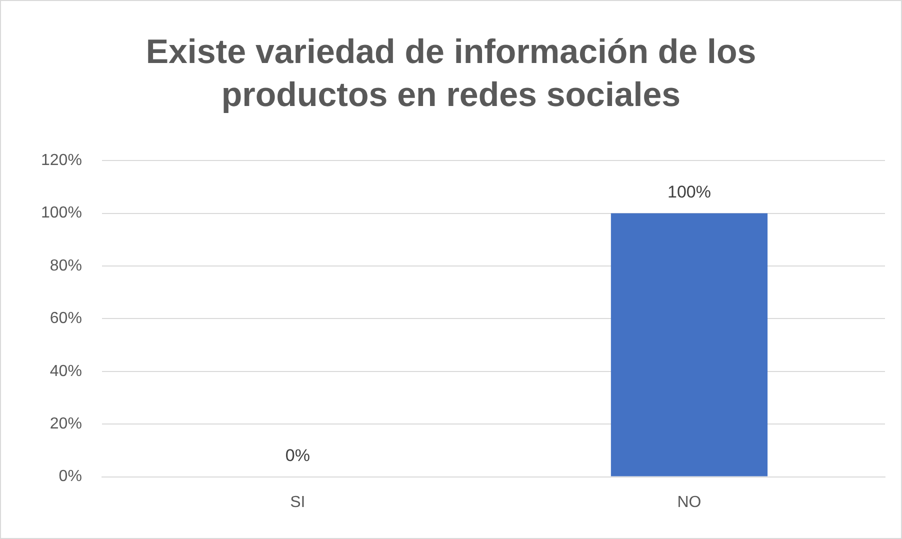 This screenshot has height=539, width=902. What do you see at coordinates (297, 455) in the screenshot?
I see `data-label: 0%` at bounding box center [297, 455].